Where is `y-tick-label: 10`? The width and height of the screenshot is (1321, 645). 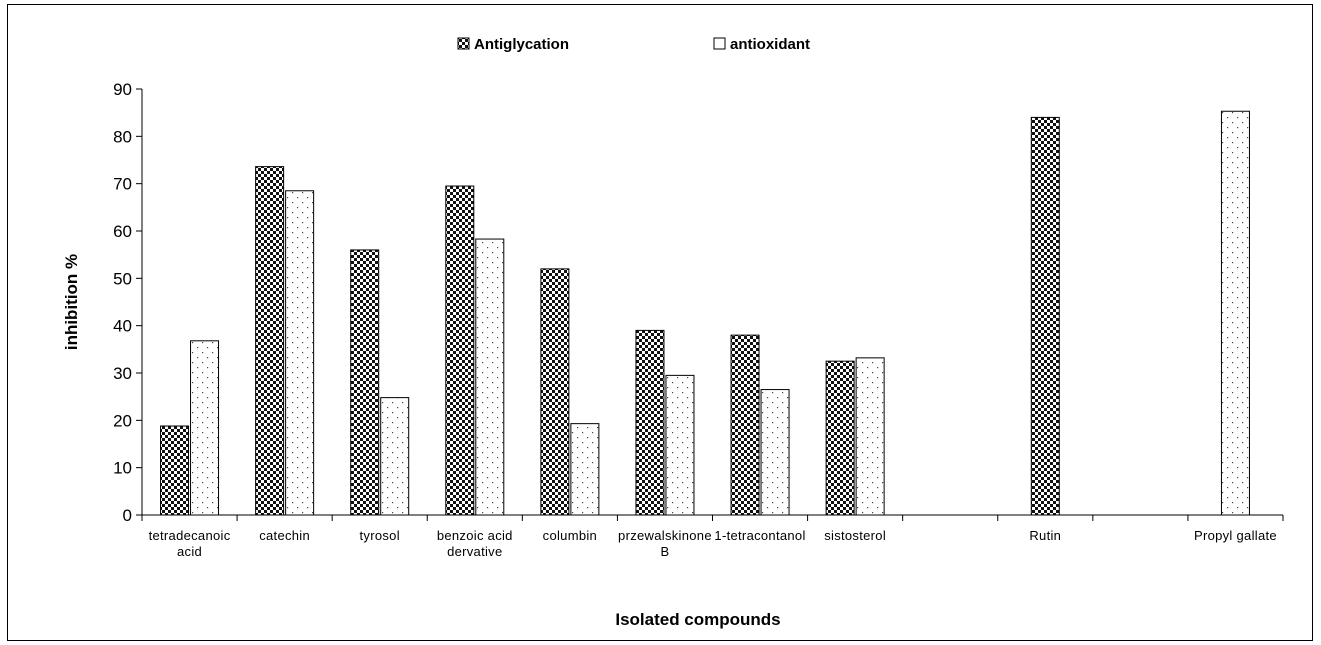
y-tick-label: 10 is located at coordinates (122, 468).